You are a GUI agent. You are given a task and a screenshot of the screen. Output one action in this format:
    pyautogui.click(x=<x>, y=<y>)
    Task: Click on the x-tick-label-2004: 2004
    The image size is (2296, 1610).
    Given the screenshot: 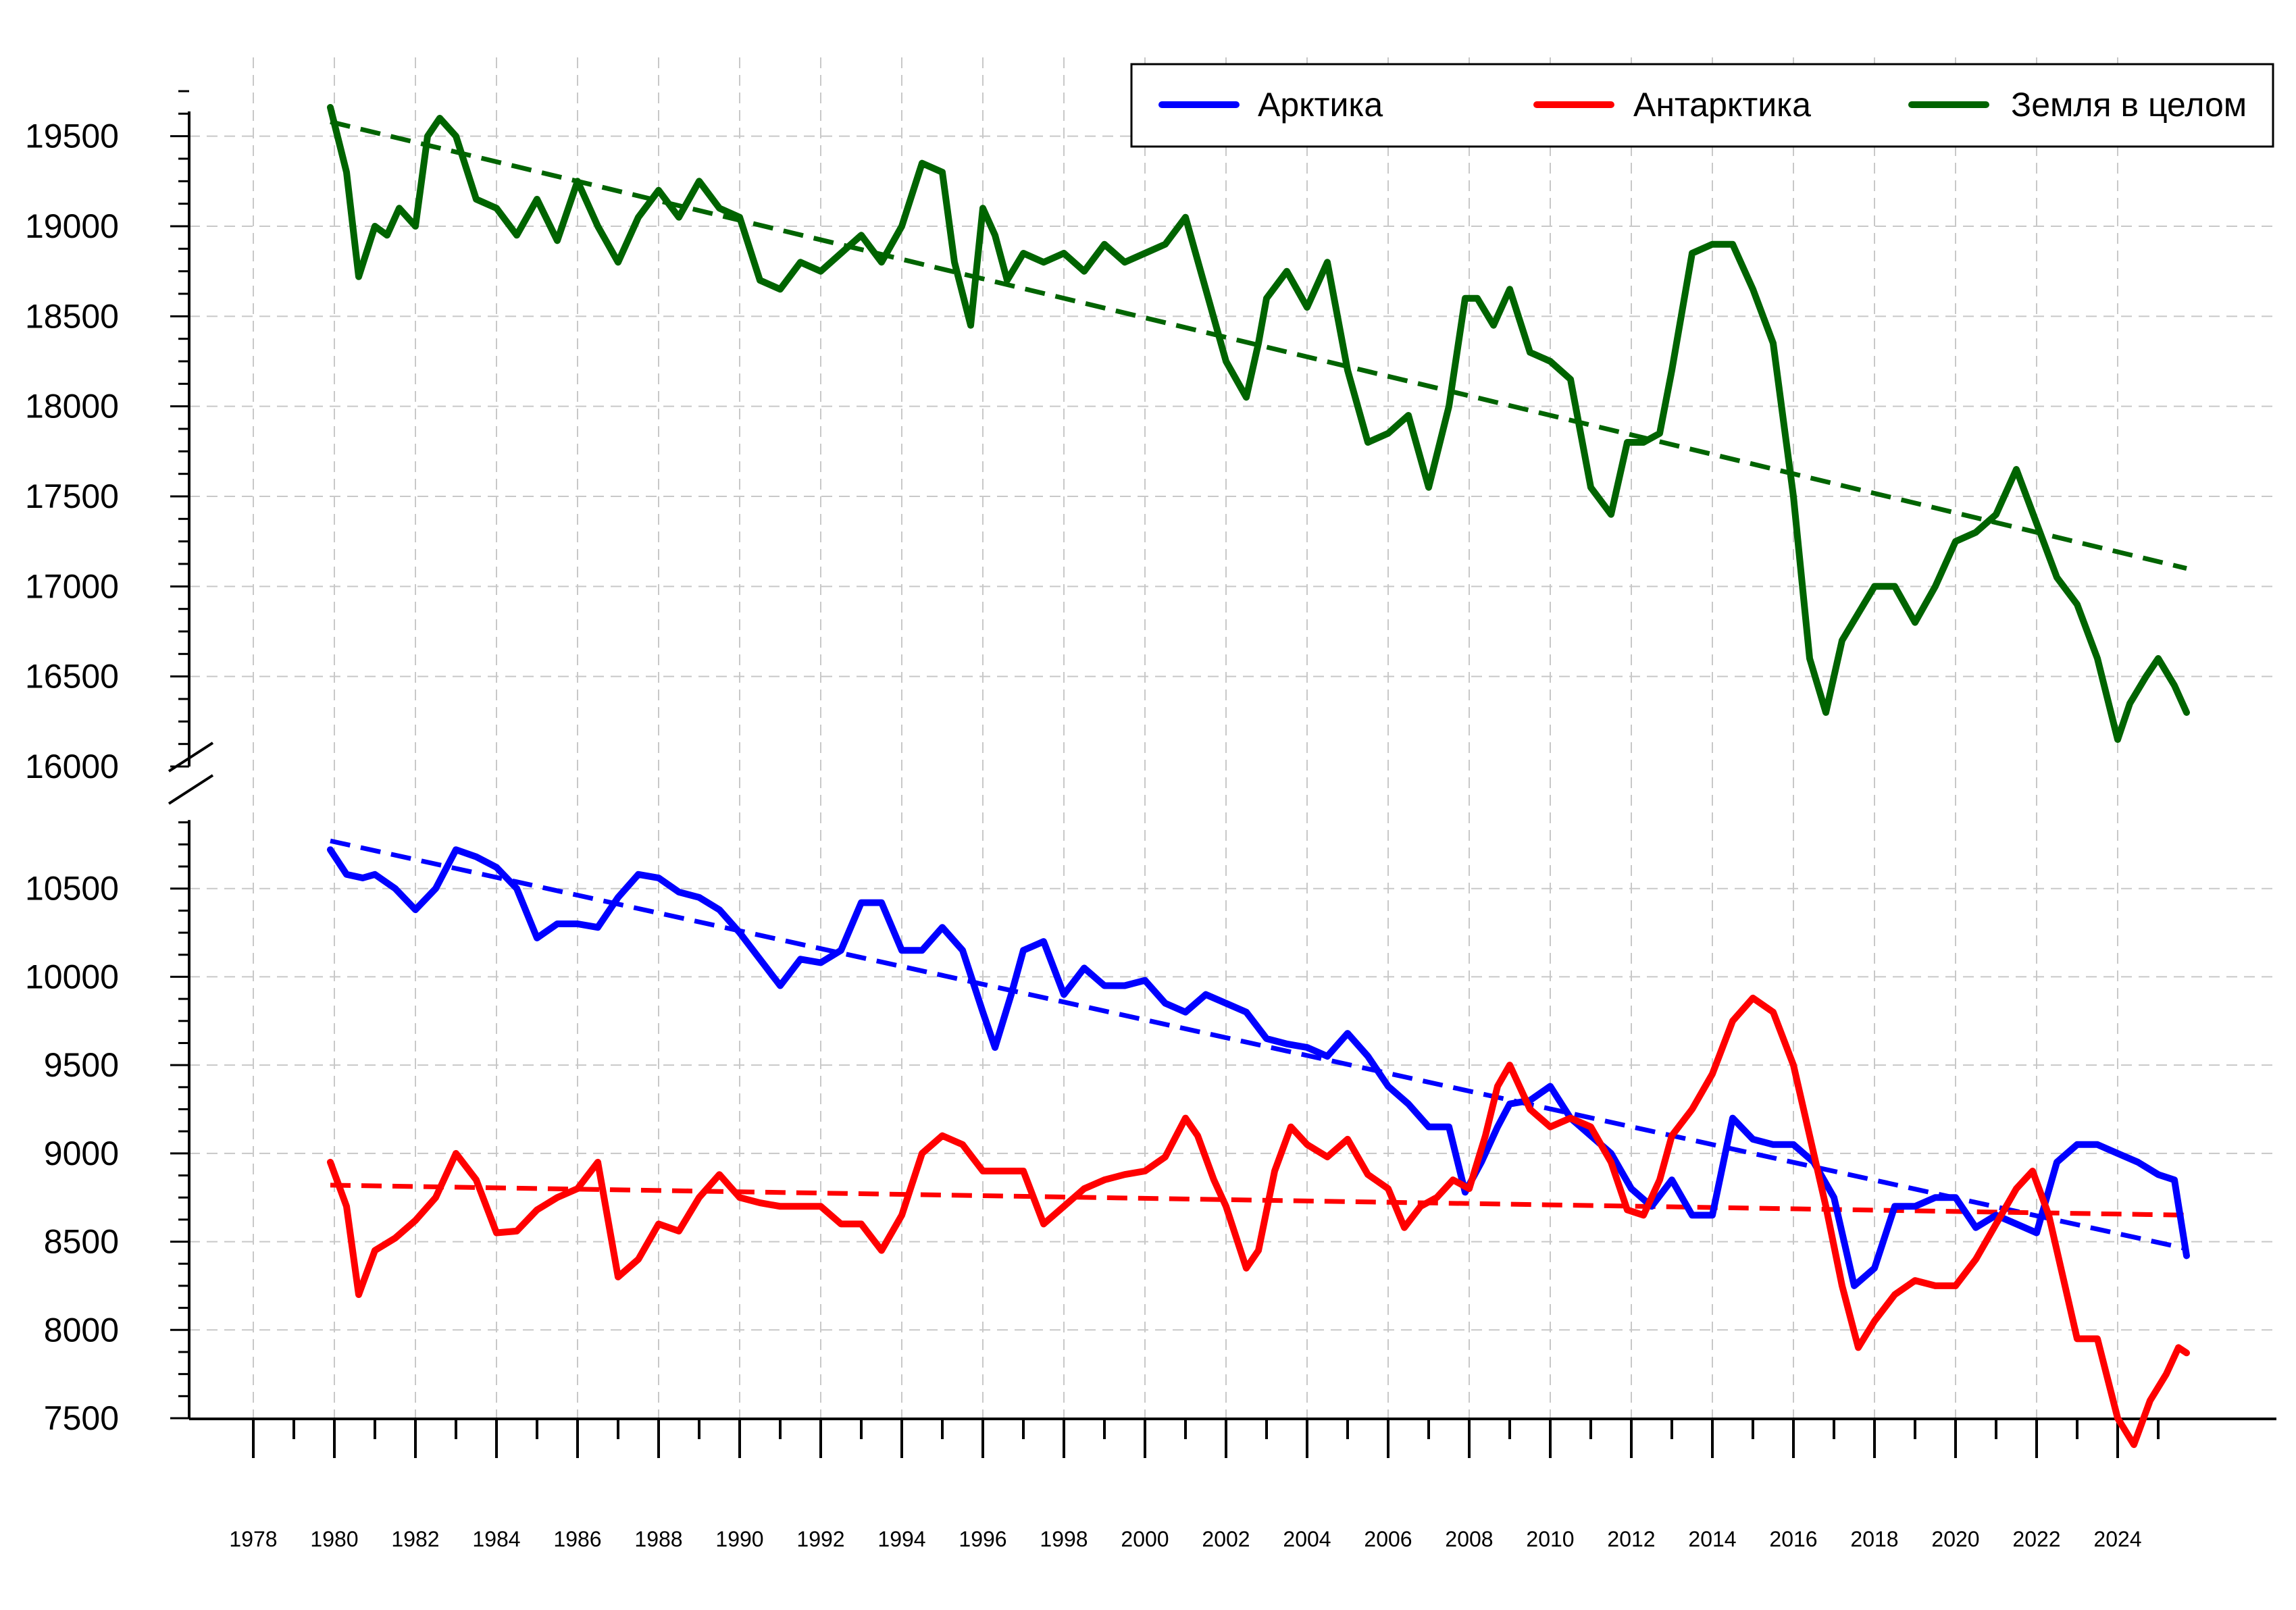 What is the action you would take?
    pyautogui.click(x=1307, y=1539)
    